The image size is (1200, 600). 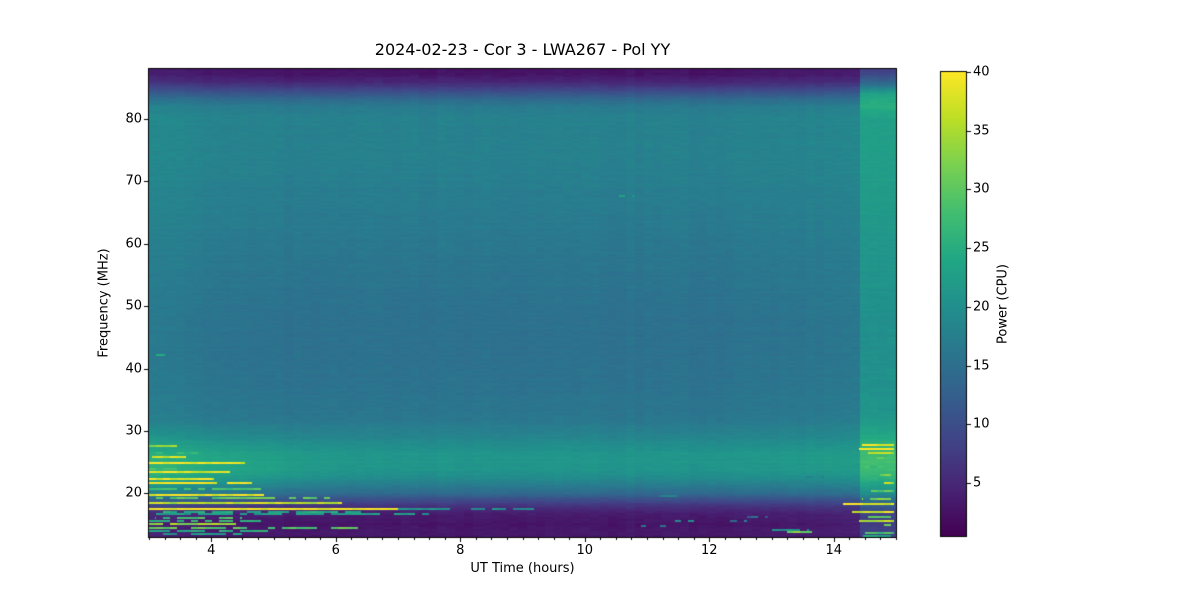 What do you see at coordinates (133, 431) in the screenshot?
I see `y-tick-label: 30` at bounding box center [133, 431].